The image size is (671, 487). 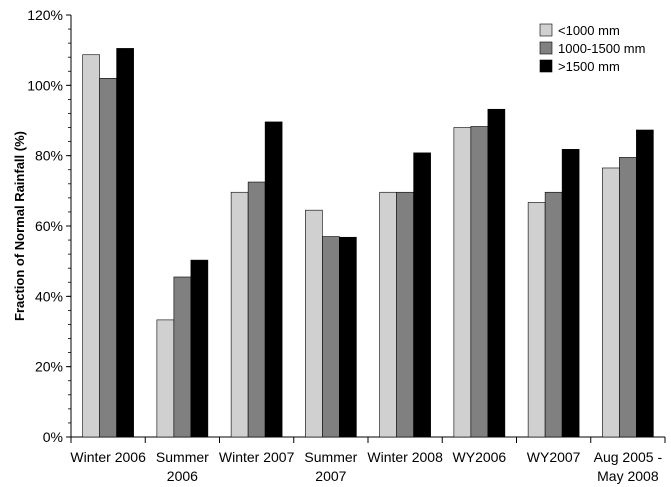 I want to click on x-category-label-line: WY2007, so click(x=554, y=457).